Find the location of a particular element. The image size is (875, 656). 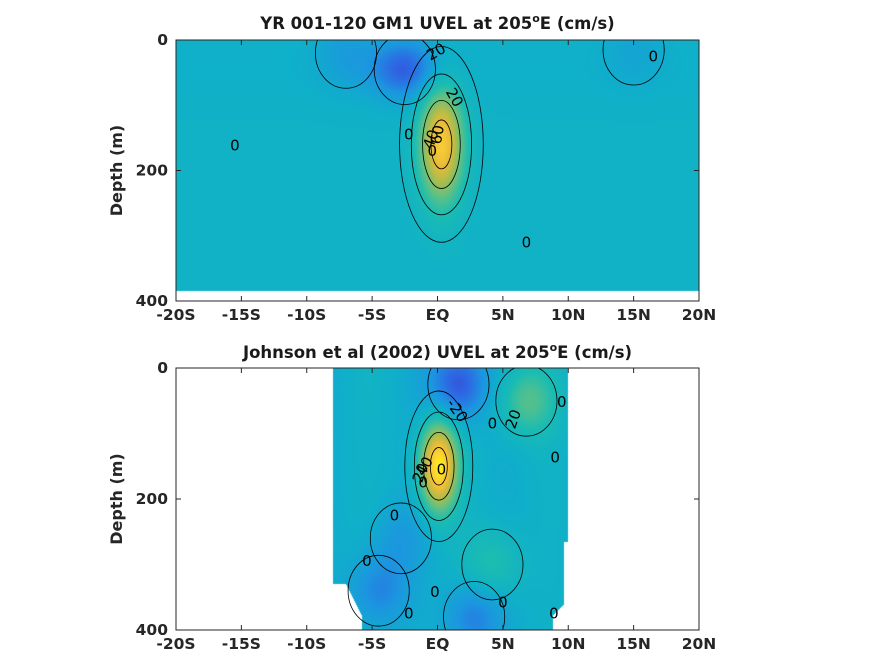

contour-label: 60 is located at coordinates (437, 135).